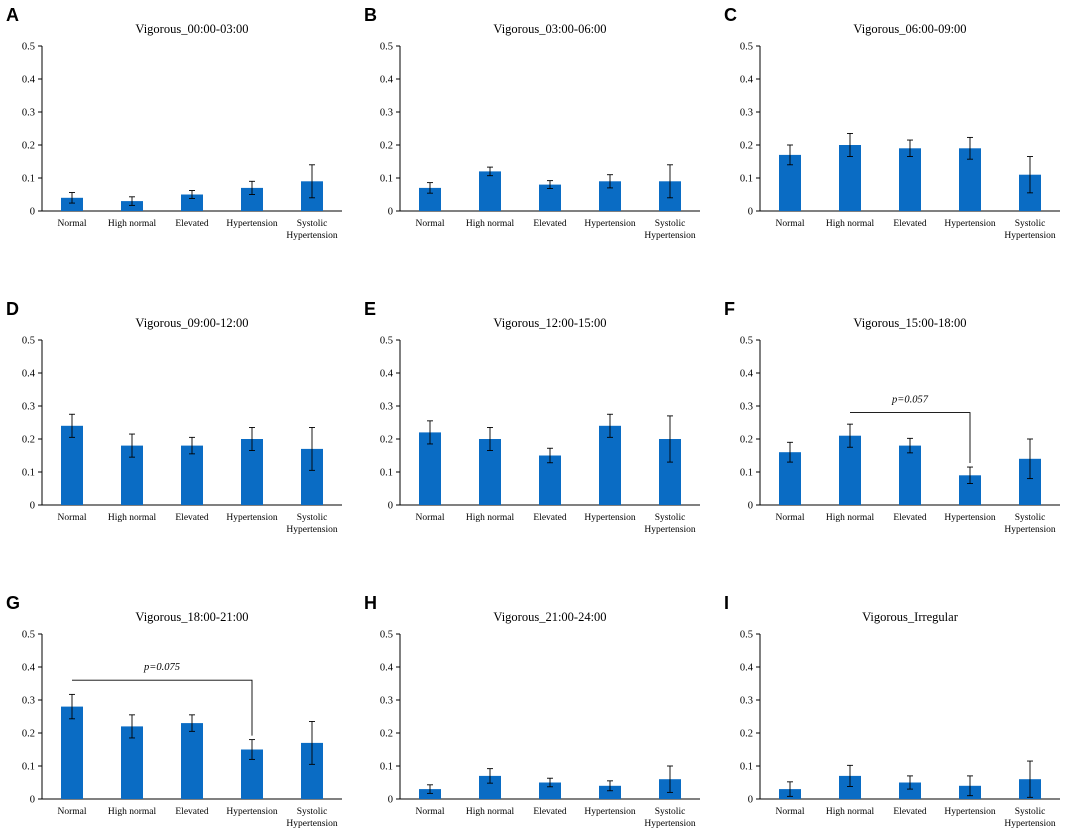 The image size is (1065, 837). What do you see at coordinates (909, 29) in the screenshot?
I see `chart-title: Vigorous_06:00-09:00` at bounding box center [909, 29].